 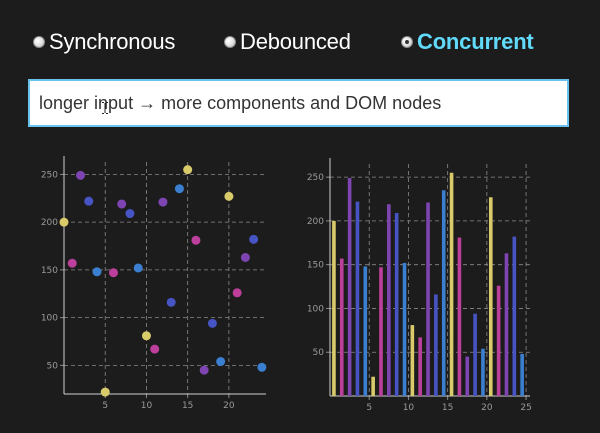 I want to click on mode-option-debounced: Debounced, so click(x=287, y=42).